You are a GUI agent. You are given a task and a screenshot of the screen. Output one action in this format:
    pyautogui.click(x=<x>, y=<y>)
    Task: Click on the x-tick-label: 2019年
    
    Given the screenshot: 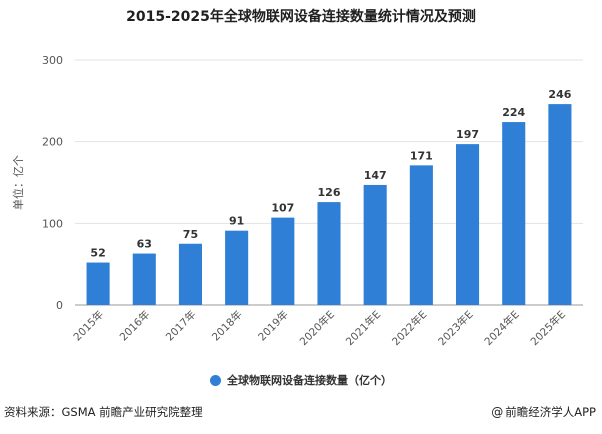 What is the action you would take?
    pyautogui.click(x=273, y=326)
    